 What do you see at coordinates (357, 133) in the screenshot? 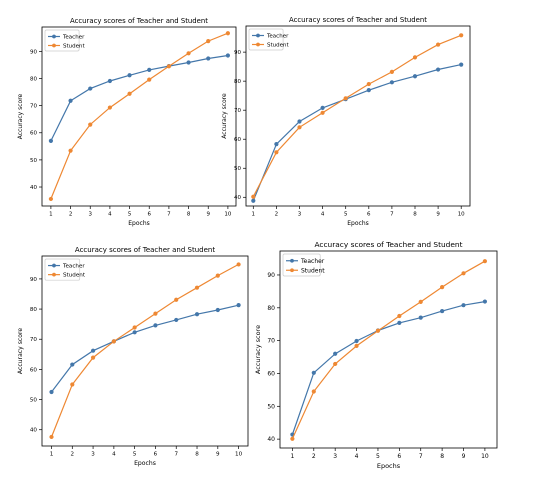
I see `teacher-line` at bounding box center [357, 133].